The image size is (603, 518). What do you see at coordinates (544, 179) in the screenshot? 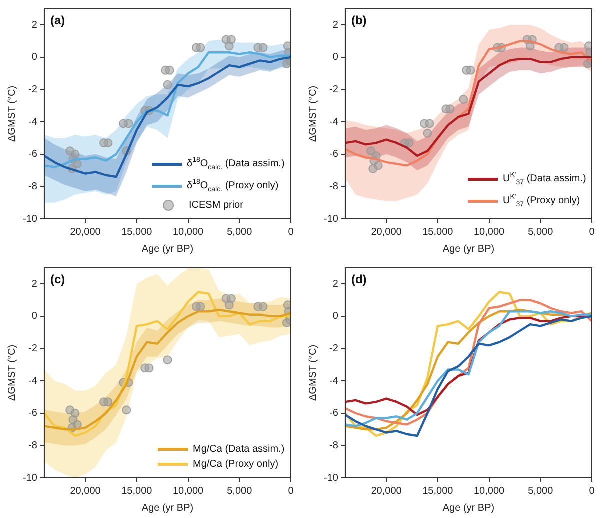
I see `legend-label: U$^{K'}$$_{37}$ (Data assim.)` at bounding box center [544, 179].